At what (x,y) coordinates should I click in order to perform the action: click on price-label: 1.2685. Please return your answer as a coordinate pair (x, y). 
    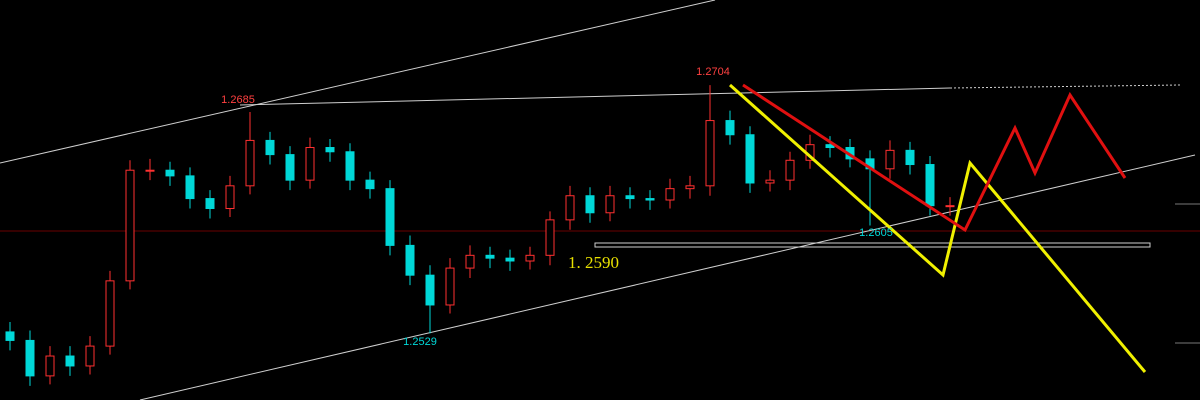
    Looking at the image, I should click on (238, 100).